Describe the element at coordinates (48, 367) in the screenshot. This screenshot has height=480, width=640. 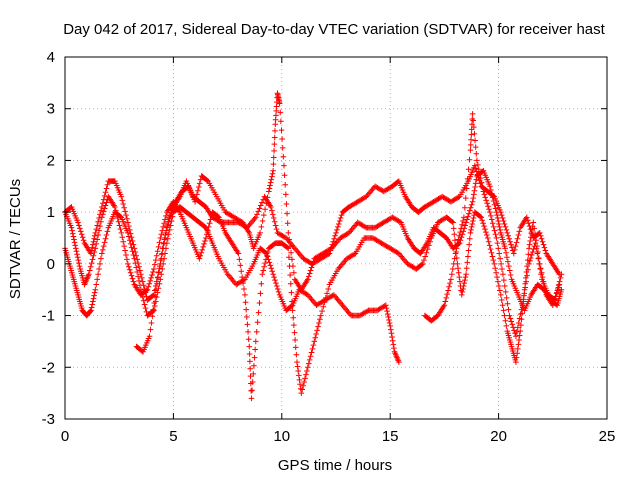
I see `y-tick-label: -2` at that location.